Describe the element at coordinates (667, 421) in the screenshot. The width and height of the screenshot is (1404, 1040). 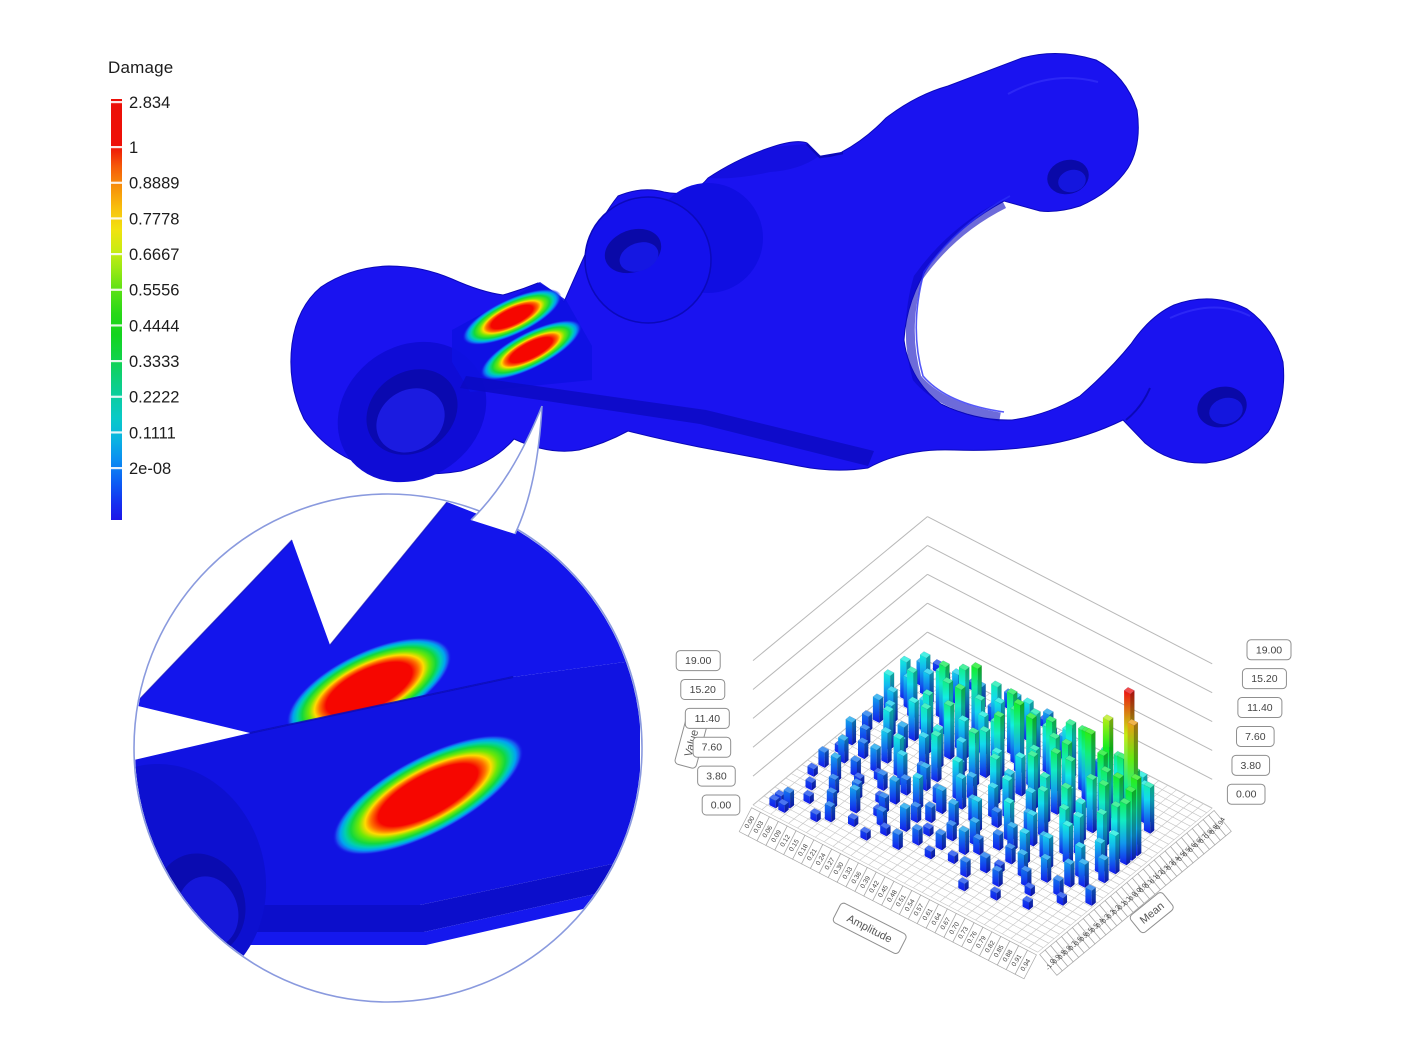
I see `bottom-flange` at that location.